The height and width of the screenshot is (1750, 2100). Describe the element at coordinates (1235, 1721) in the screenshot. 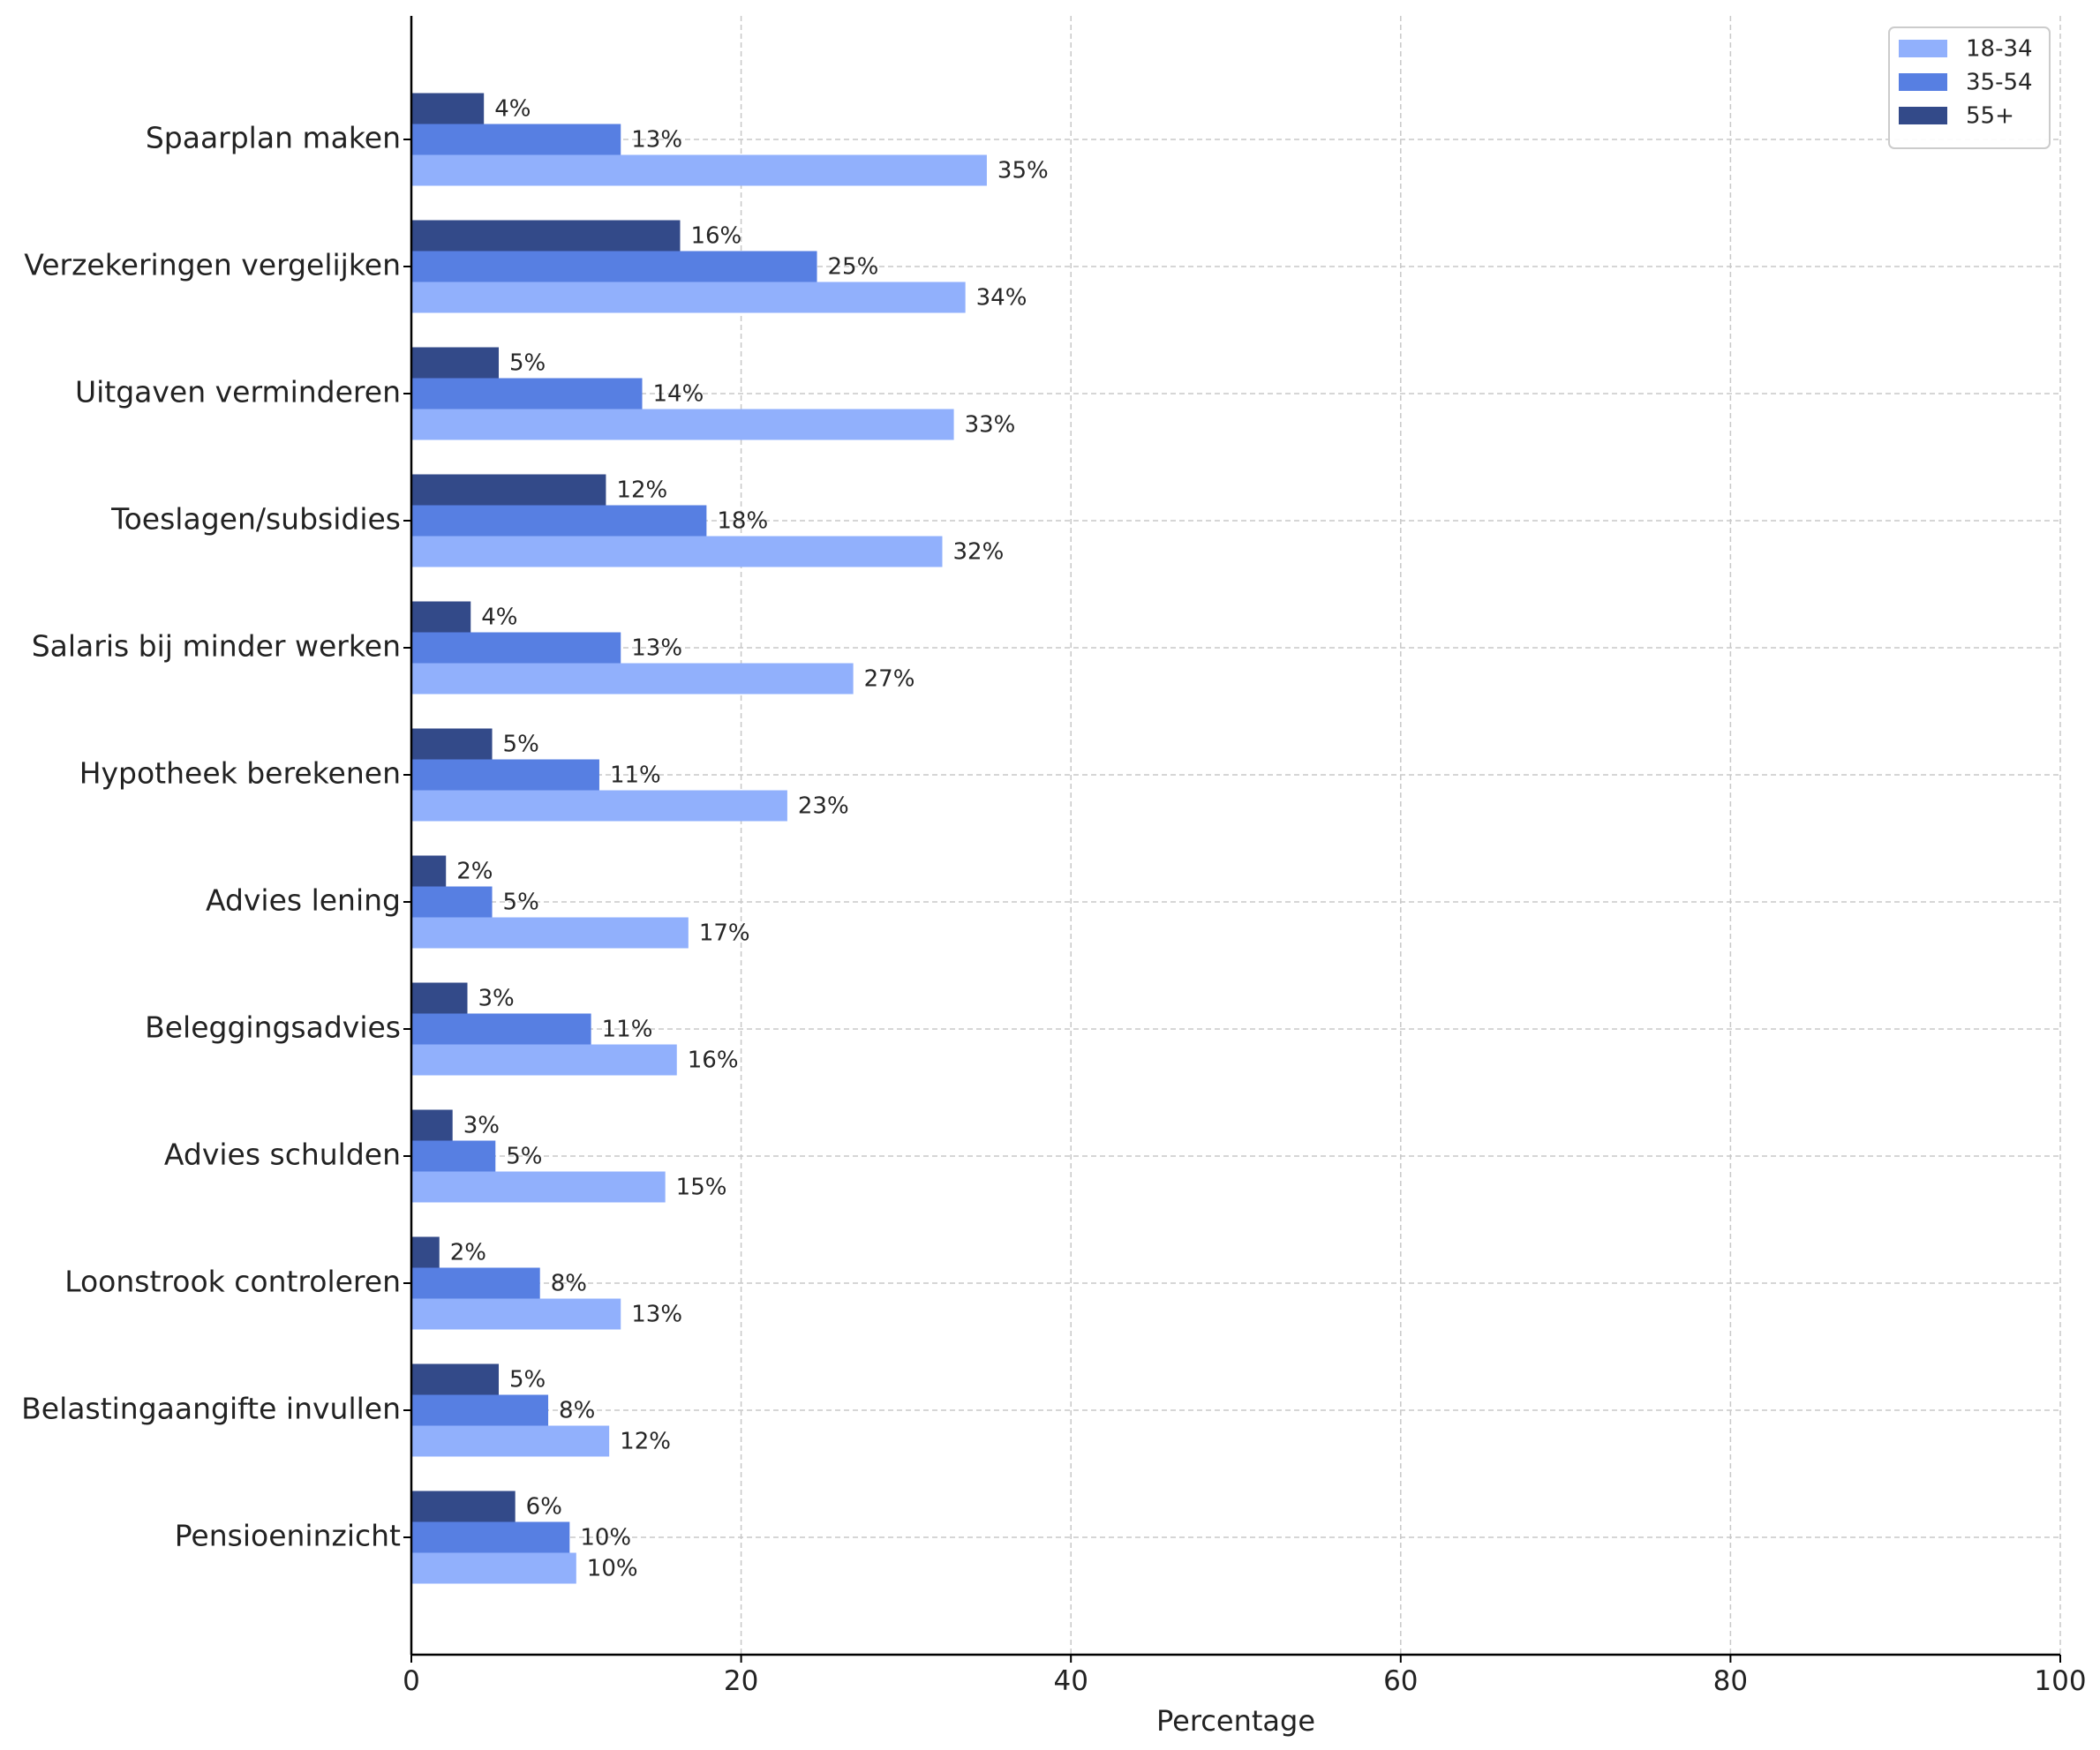

I see `x-axis-label: Percentage` at that location.